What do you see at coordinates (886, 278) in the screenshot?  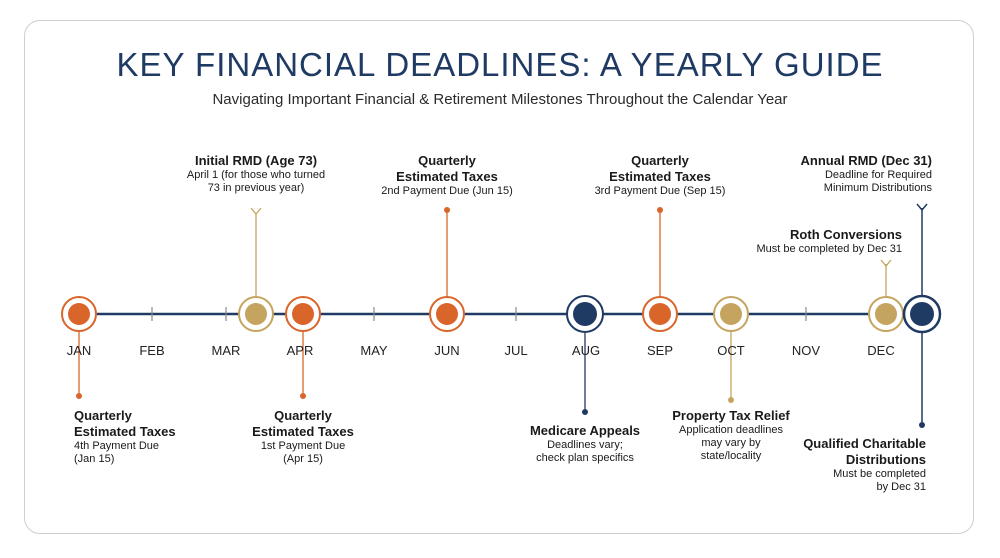 I see `dec-roth-connector` at bounding box center [886, 278].